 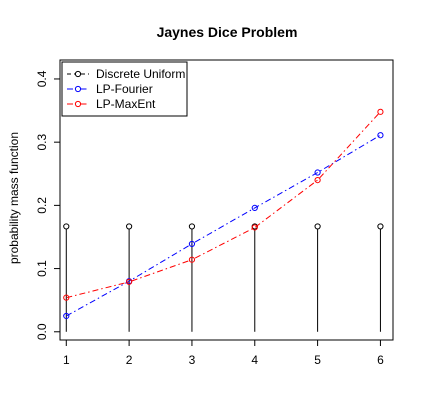 I want to click on x-tick-label: 6, so click(x=380, y=360).